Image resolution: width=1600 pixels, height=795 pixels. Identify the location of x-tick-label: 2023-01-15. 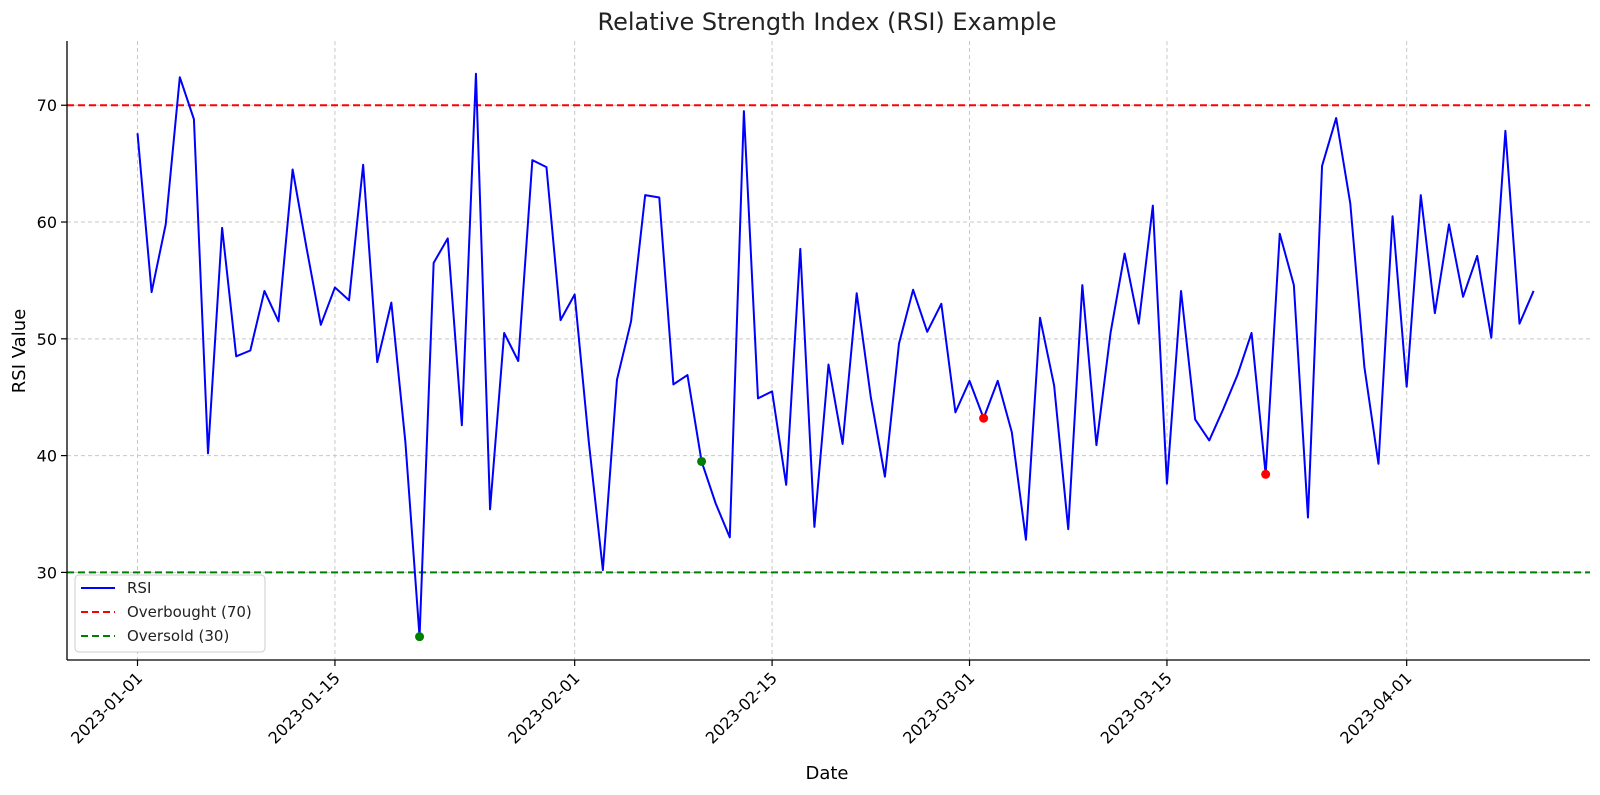
(304, 707).